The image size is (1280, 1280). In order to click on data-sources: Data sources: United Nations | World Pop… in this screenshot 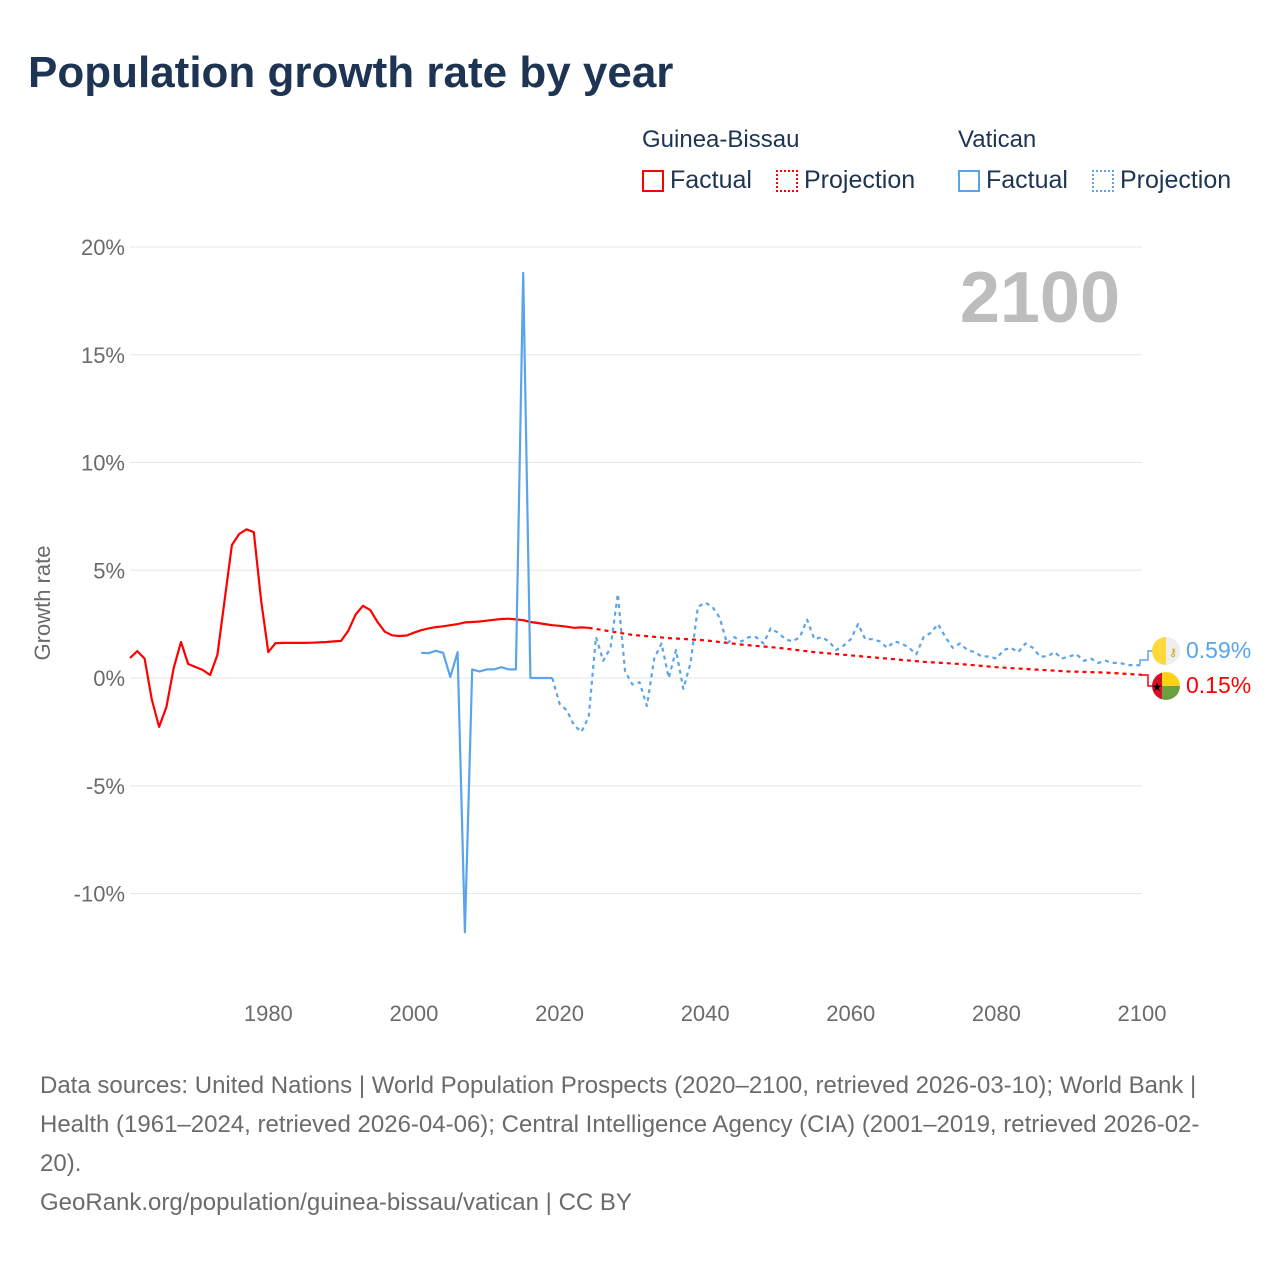, I will do `click(620, 1124)`.